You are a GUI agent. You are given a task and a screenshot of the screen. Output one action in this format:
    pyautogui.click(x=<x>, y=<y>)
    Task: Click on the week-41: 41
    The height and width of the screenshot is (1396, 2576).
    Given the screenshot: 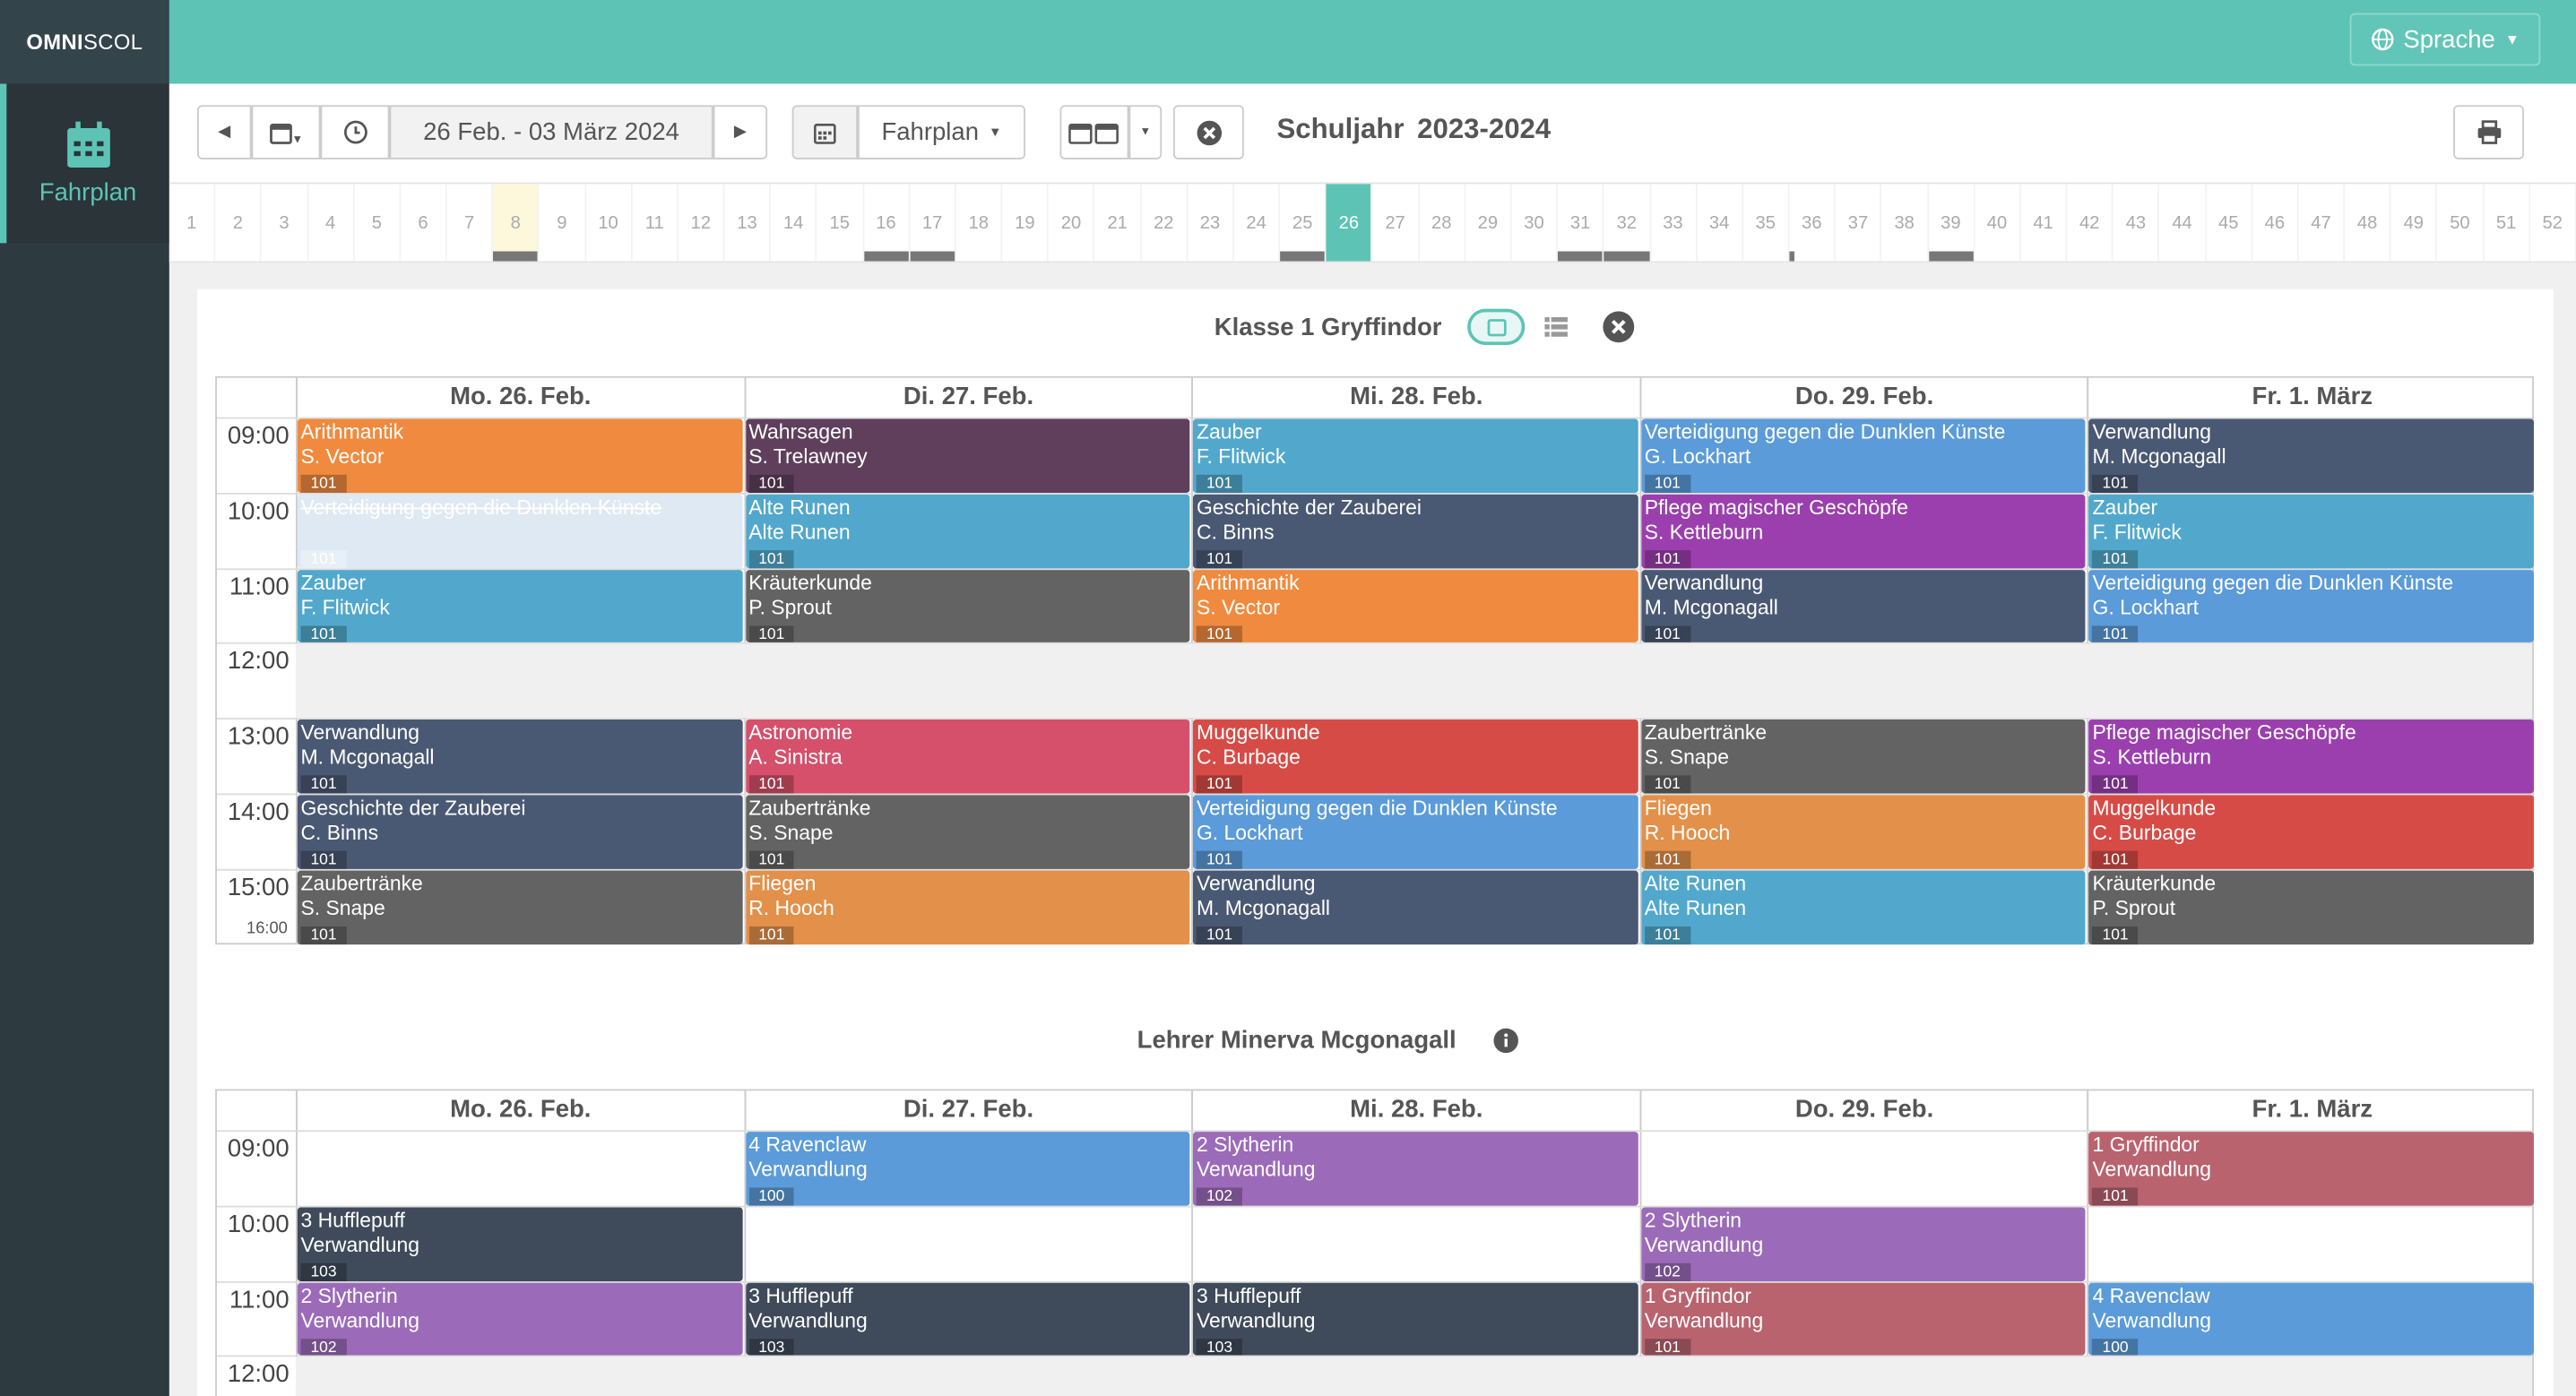 What is the action you would take?
    pyautogui.click(x=2044, y=223)
    